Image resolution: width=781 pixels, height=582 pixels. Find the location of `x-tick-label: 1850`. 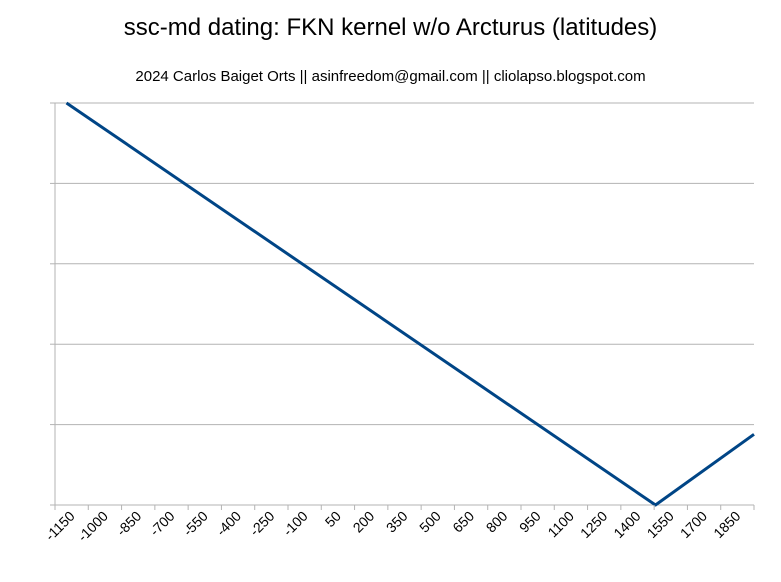

x-tick-label: 1850 is located at coordinates (726, 524).